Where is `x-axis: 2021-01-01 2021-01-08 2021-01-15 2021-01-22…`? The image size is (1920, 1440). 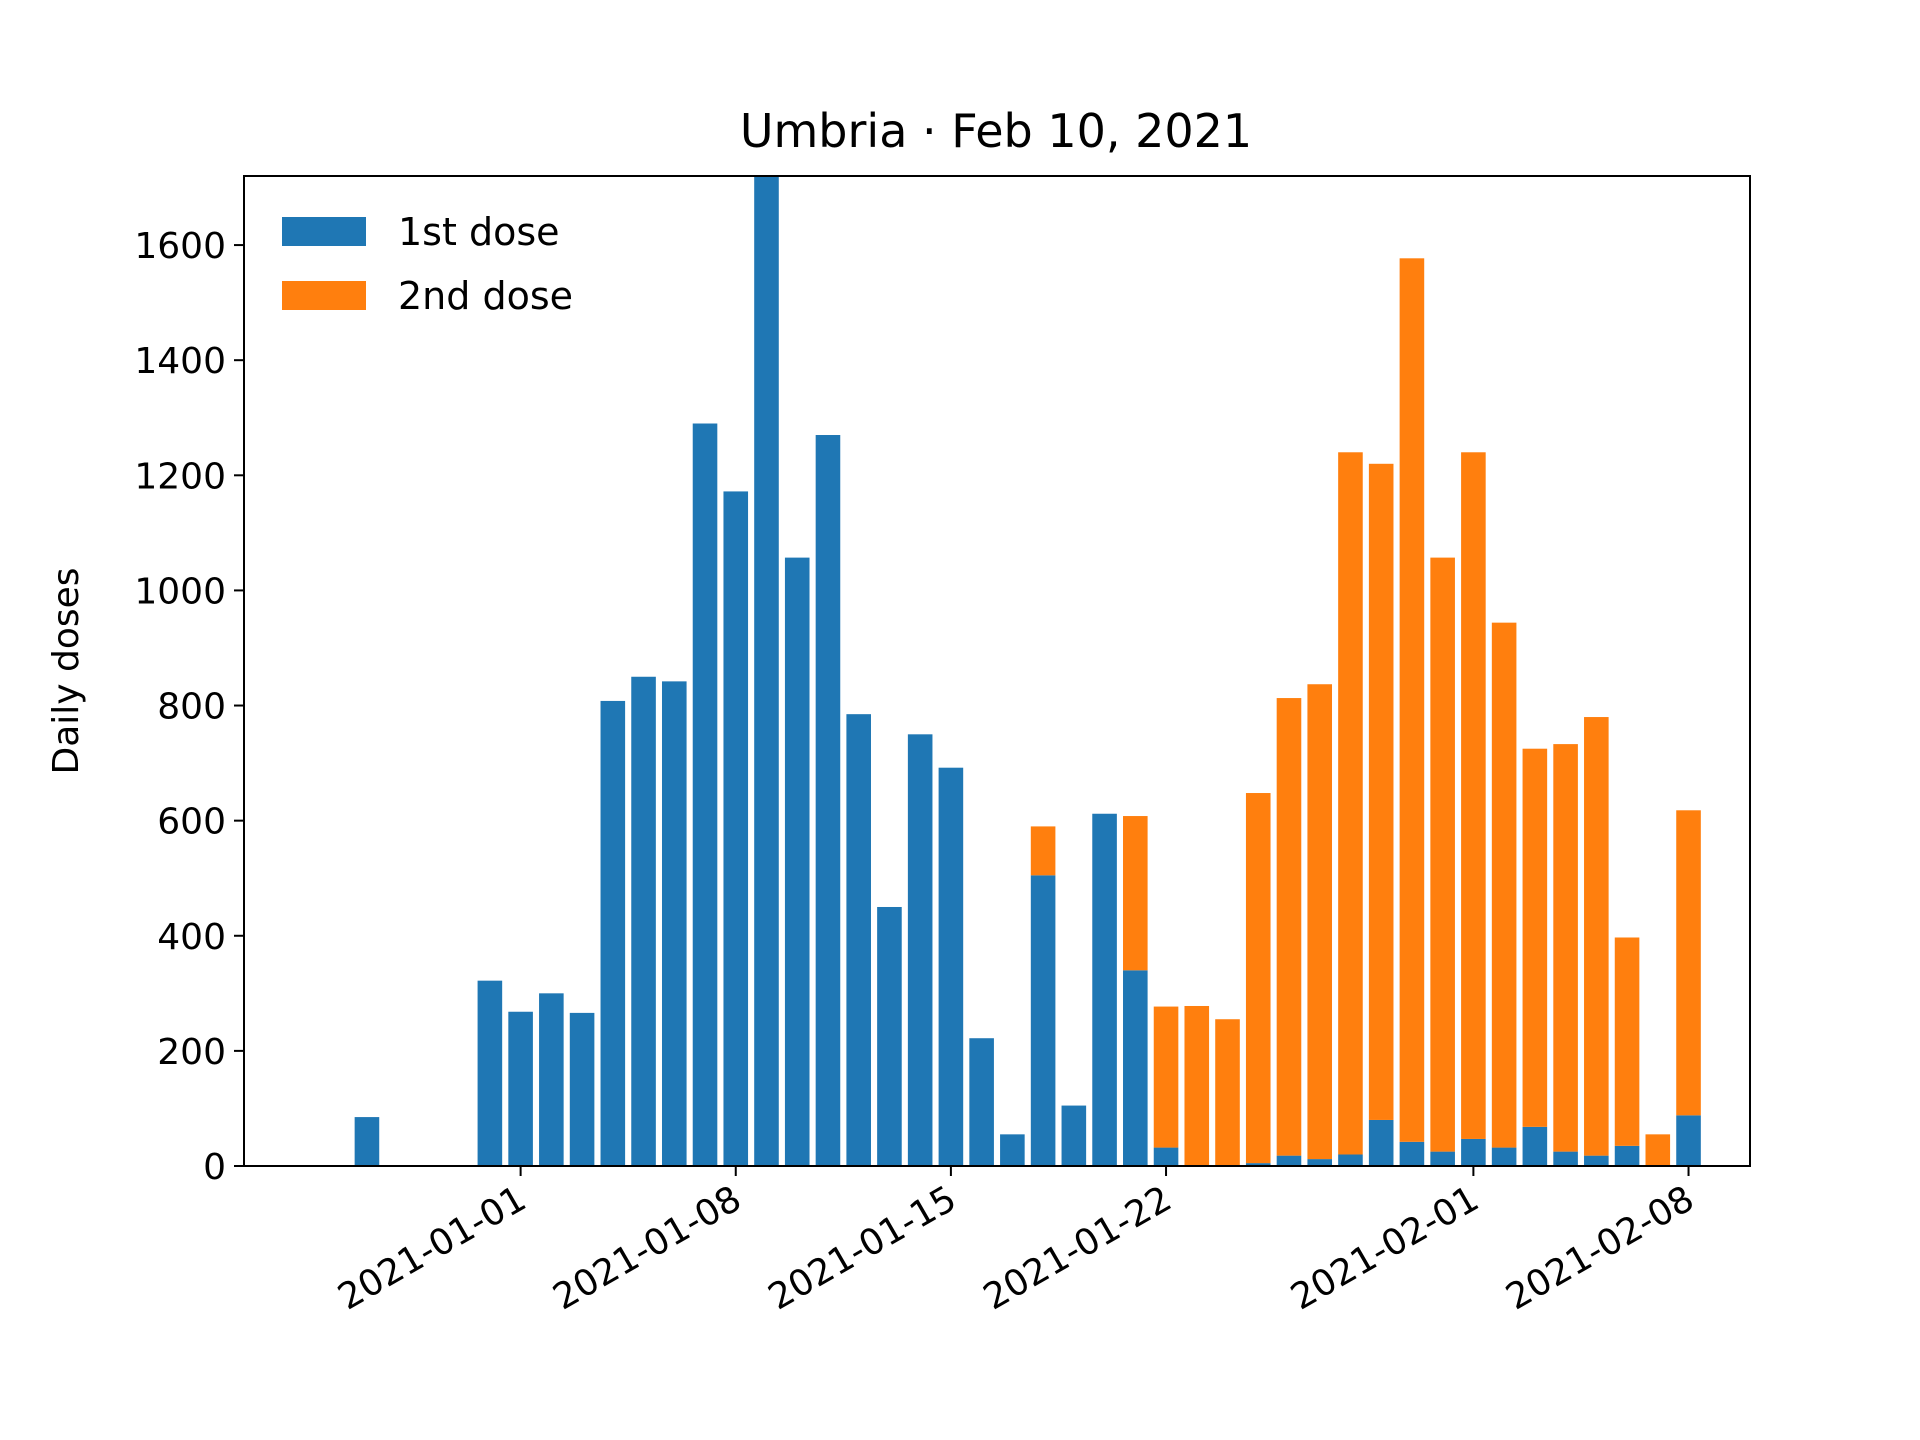
x-axis: 2021-01-01 2021-01-08 2021-01-15 2021-01-22… is located at coordinates (1016, 1242).